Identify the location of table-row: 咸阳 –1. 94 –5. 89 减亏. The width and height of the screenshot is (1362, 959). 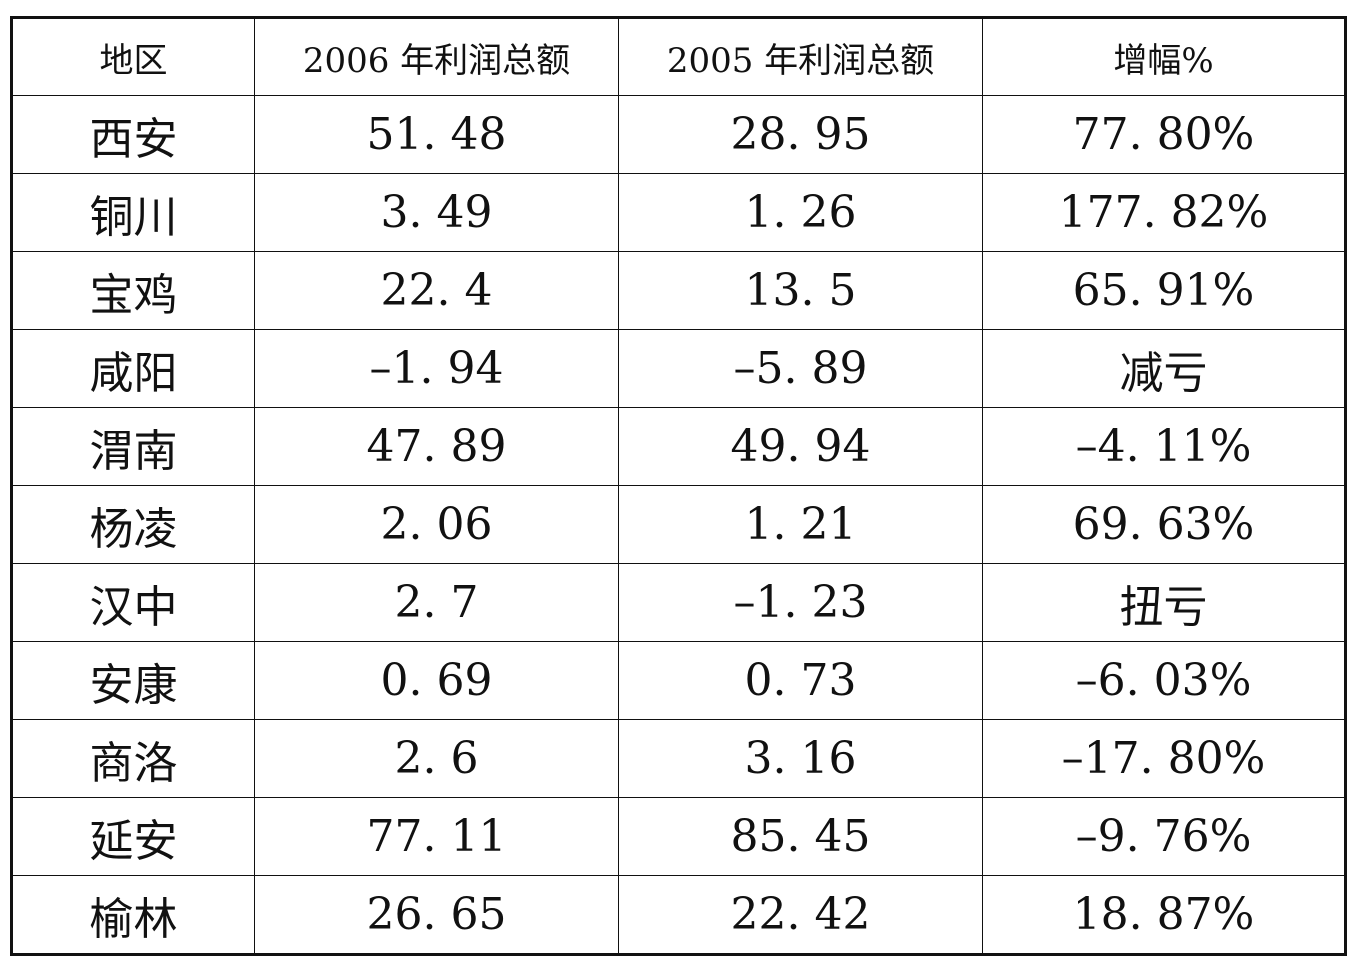
(678, 368).